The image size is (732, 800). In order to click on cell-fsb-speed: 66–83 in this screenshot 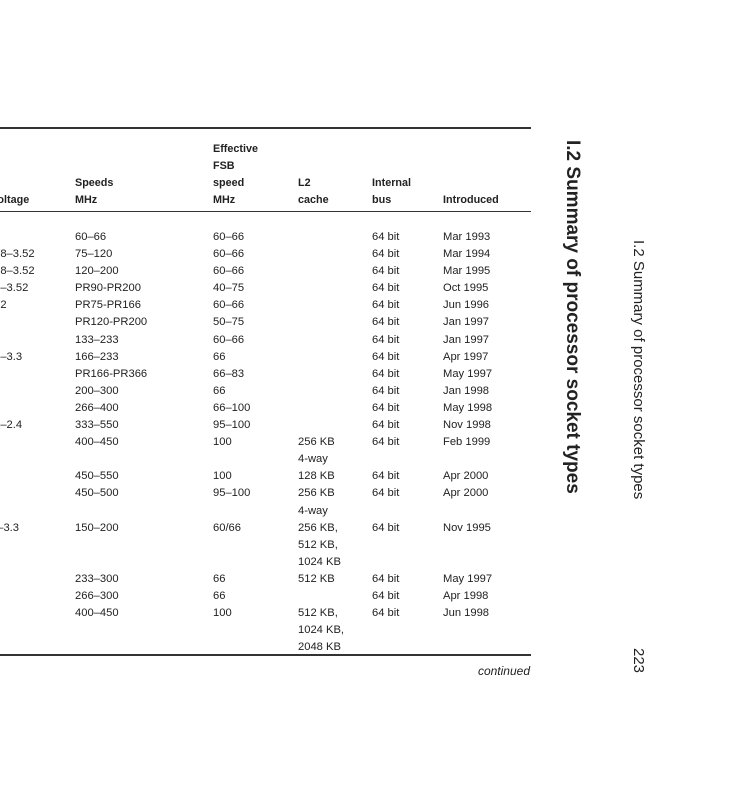, I will do `click(229, 373)`.